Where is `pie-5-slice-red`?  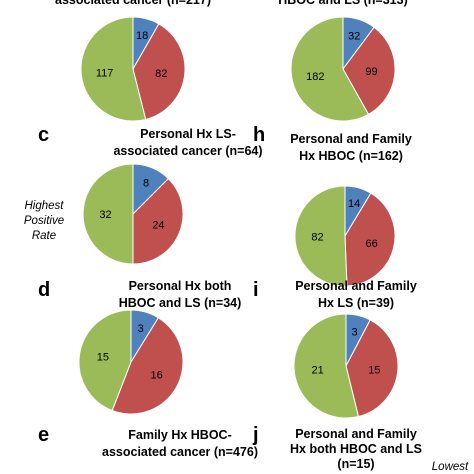 pie-5-slice-red is located at coordinates (147, 366).